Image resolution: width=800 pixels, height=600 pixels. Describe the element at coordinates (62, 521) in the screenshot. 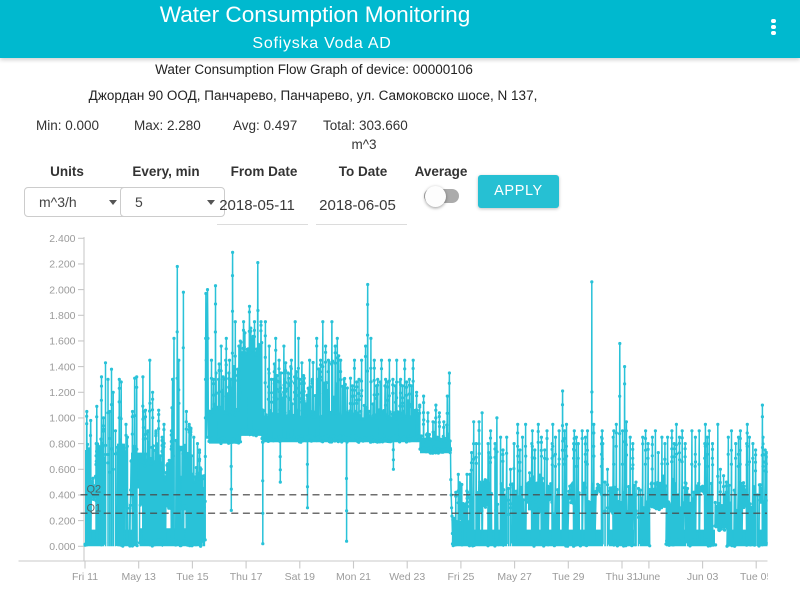

I see `svg-text: 0.200` at that location.